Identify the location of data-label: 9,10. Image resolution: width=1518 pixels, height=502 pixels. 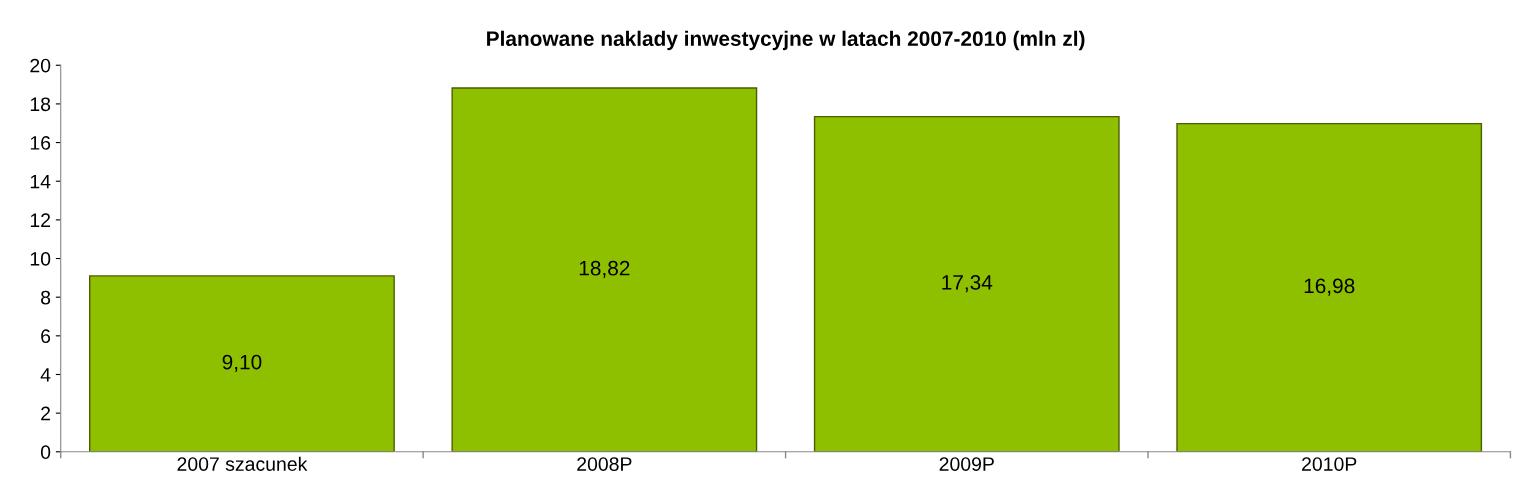
(242, 363).